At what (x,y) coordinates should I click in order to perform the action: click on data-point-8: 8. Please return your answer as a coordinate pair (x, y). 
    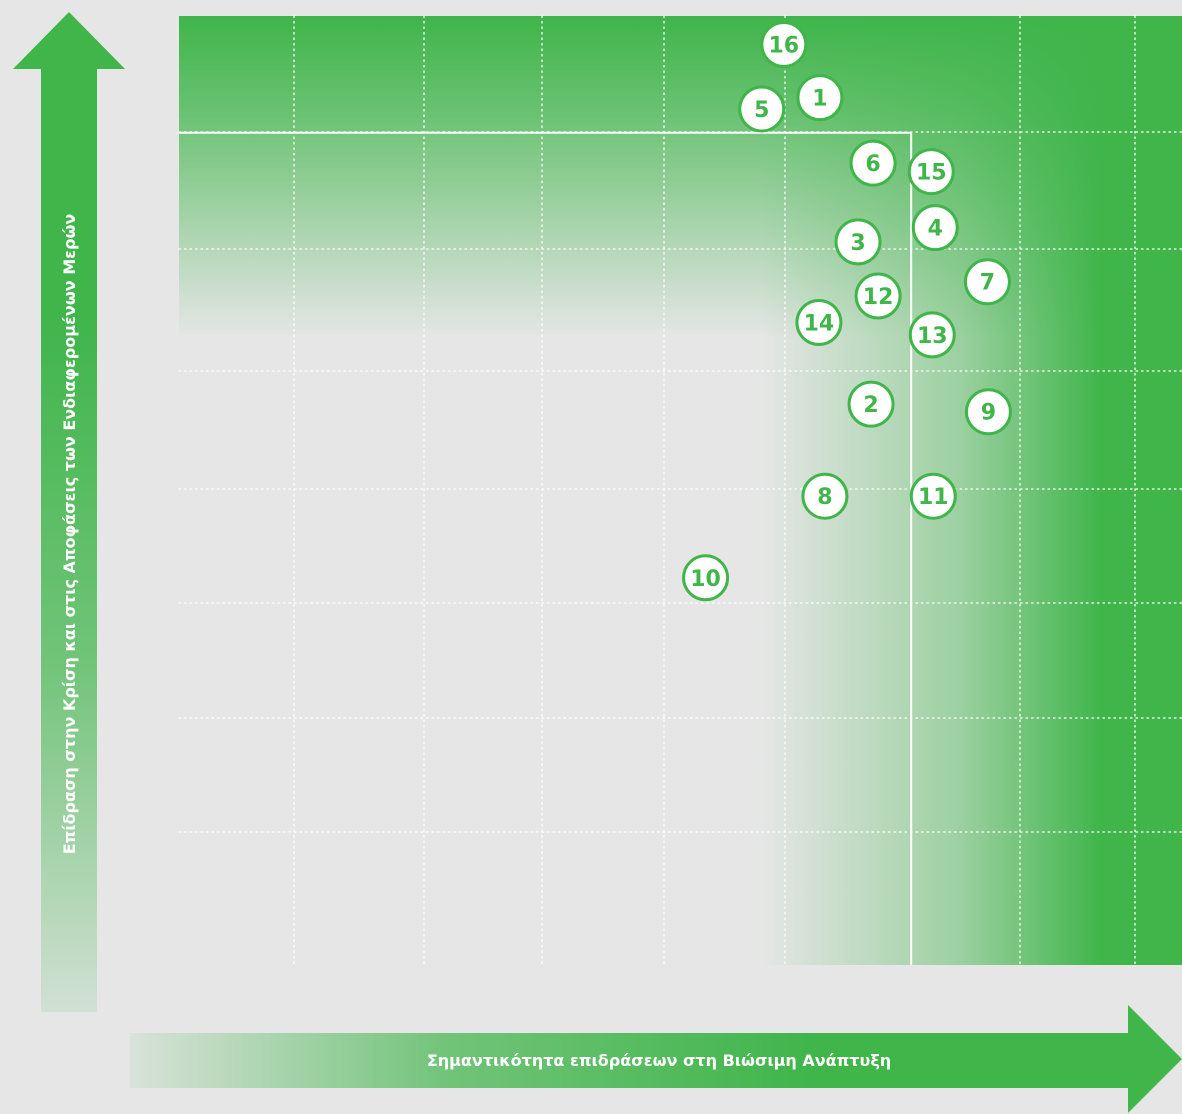
    Looking at the image, I should click on (825, 496).